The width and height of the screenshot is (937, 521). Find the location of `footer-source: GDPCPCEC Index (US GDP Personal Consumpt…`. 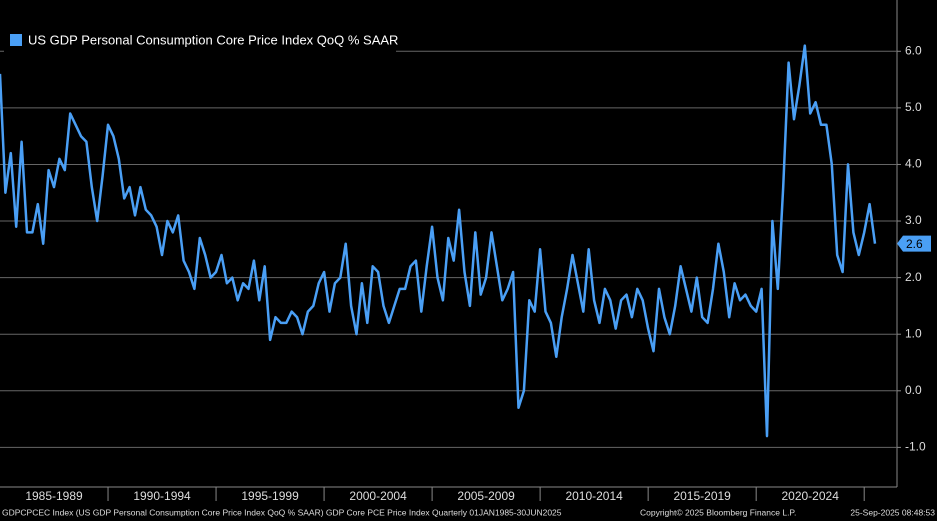

footer-source: GDPCPCEC Index (US GDP Personal Consumpt… is located at coordinates (282, 512).